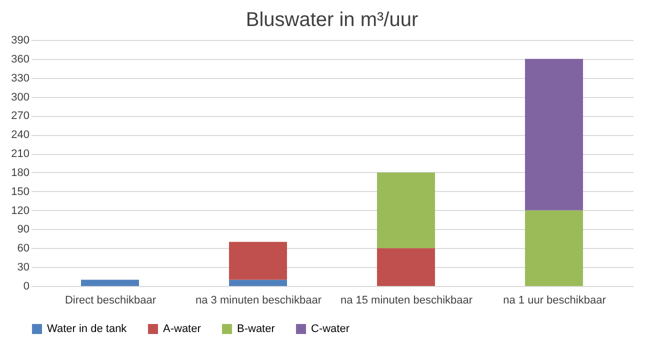  What do you see at coordinates (330, 329) in the screenshot?
I see `legend-label: C-water` at bounding box center [330, 329].